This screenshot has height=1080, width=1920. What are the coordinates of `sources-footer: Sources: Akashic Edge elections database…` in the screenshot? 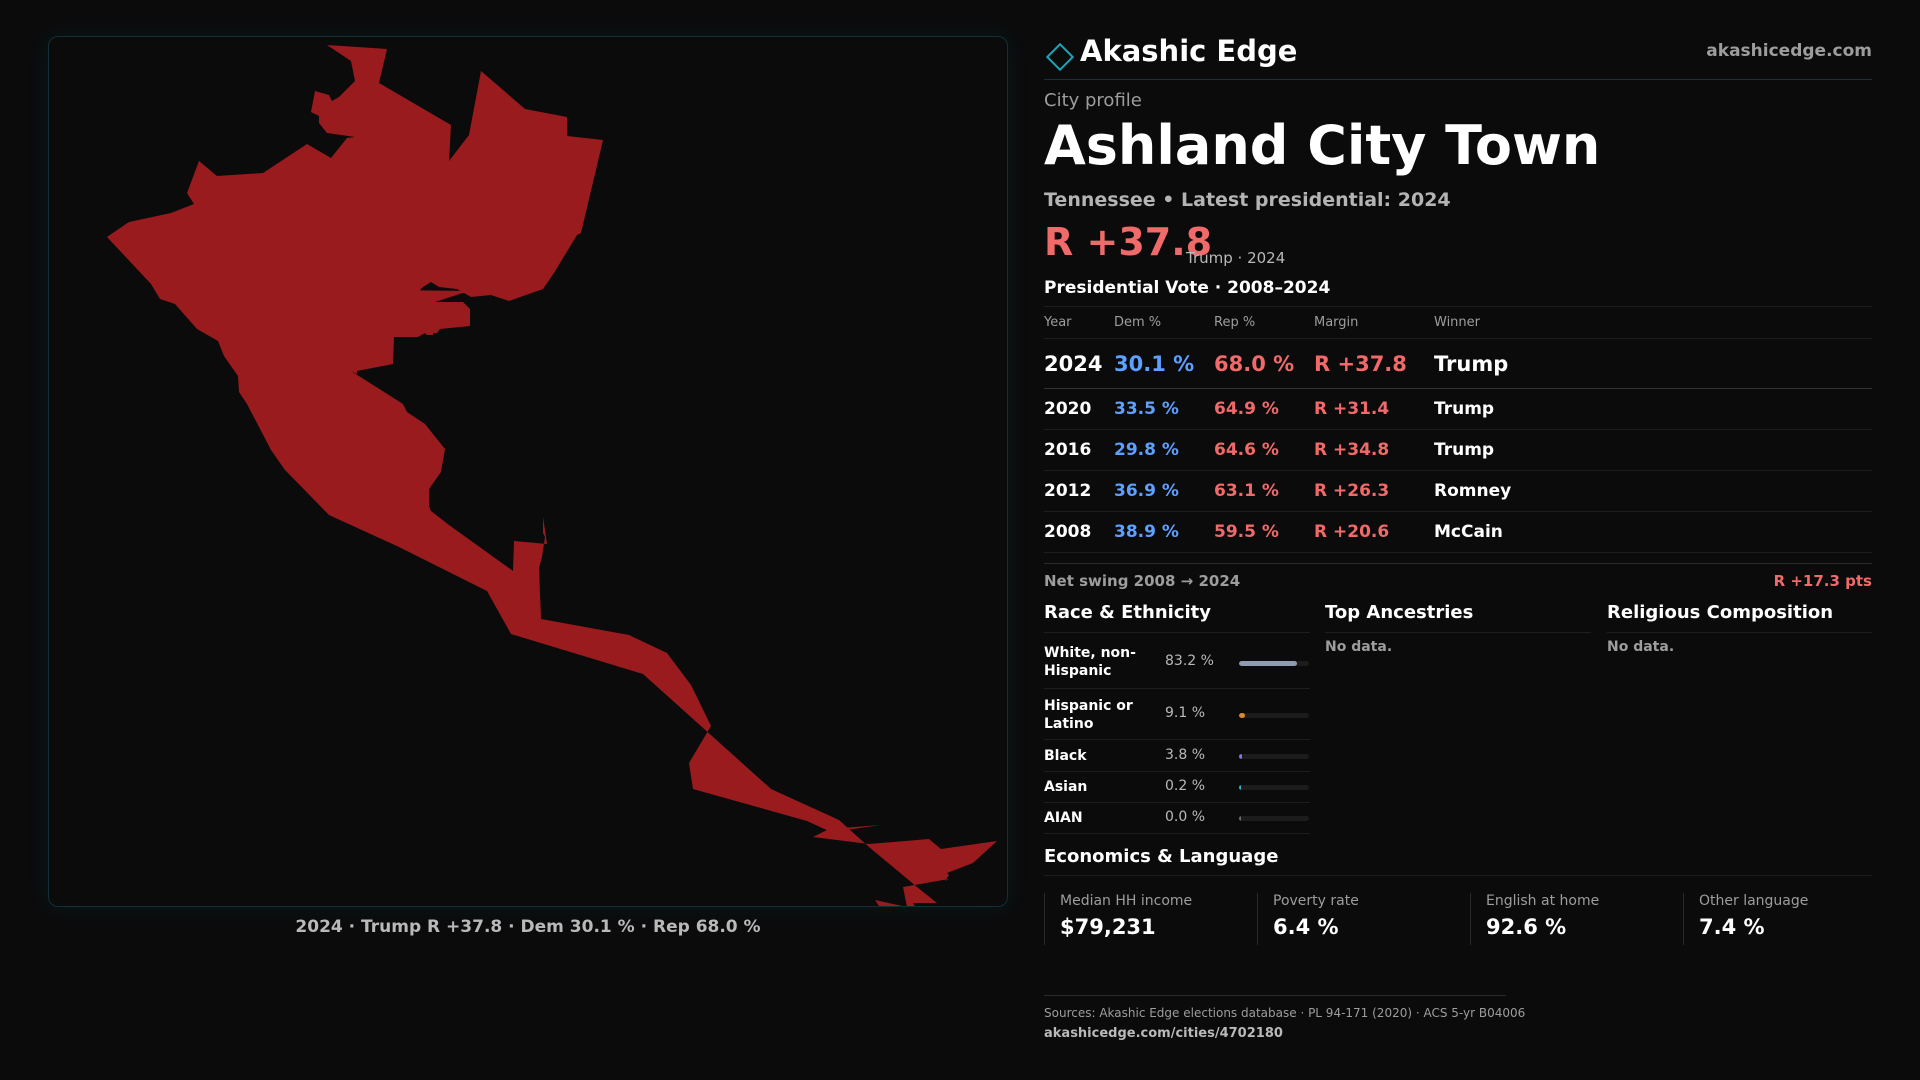 It's located at (1285, 1018).